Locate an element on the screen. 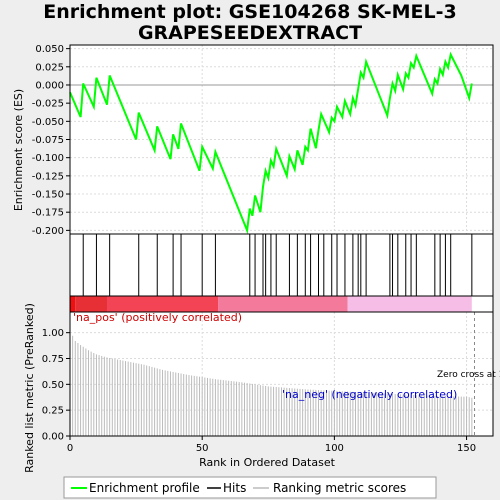 This screenshot has height=500, width=500. metric-y-tick-label: 0.75 is located at coordinates (53, 359).